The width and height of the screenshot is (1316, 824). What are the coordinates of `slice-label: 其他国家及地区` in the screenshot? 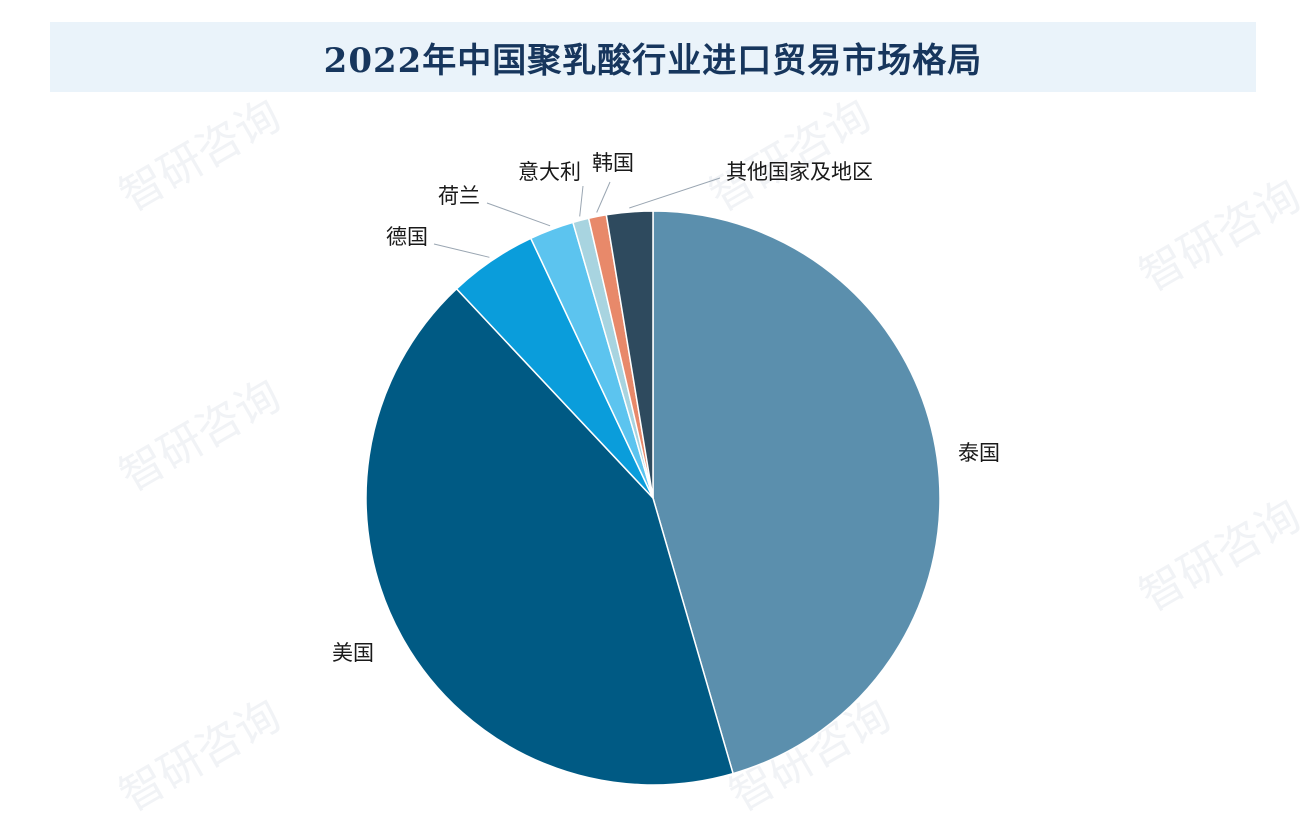 It's located at (799, 172).